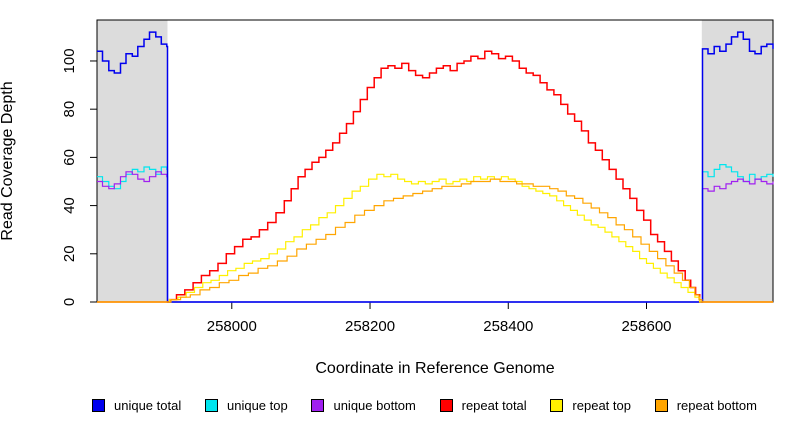 Image resolution: width=792 pixels, height=432 pixels. I want to click on x-tick-label: 258600, so click(646, 326).